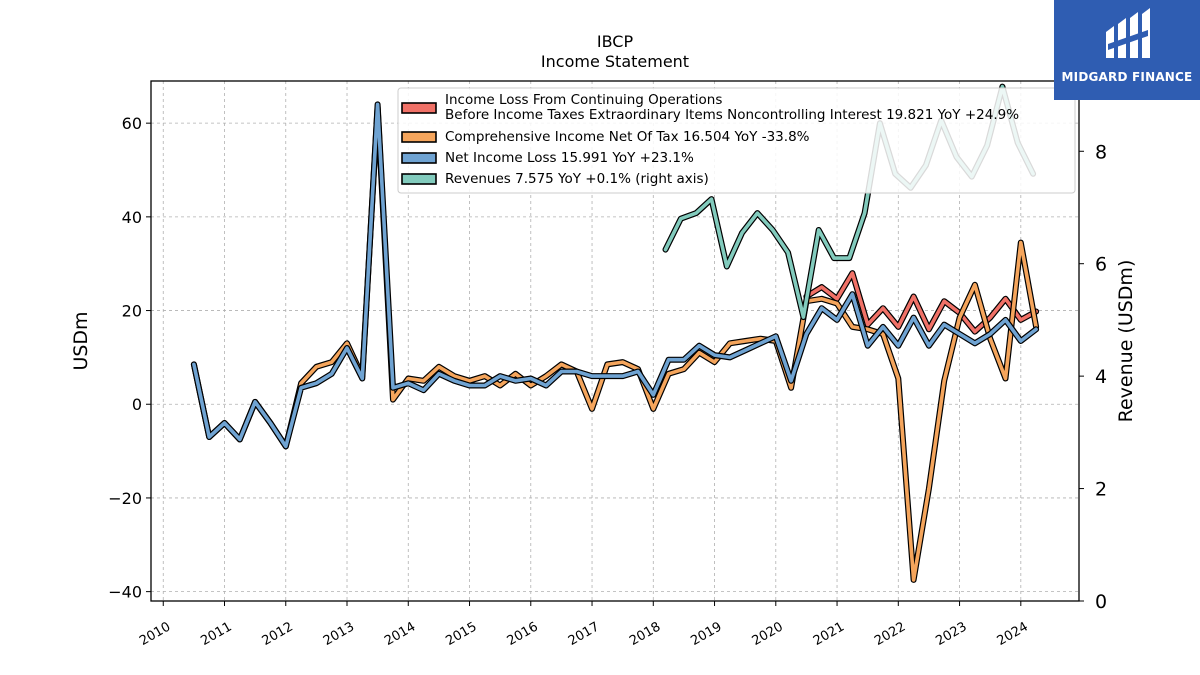  Describe the element at coordinates (400, 634) in the screenshot. I see `x-tick-label: 2014` at that location.